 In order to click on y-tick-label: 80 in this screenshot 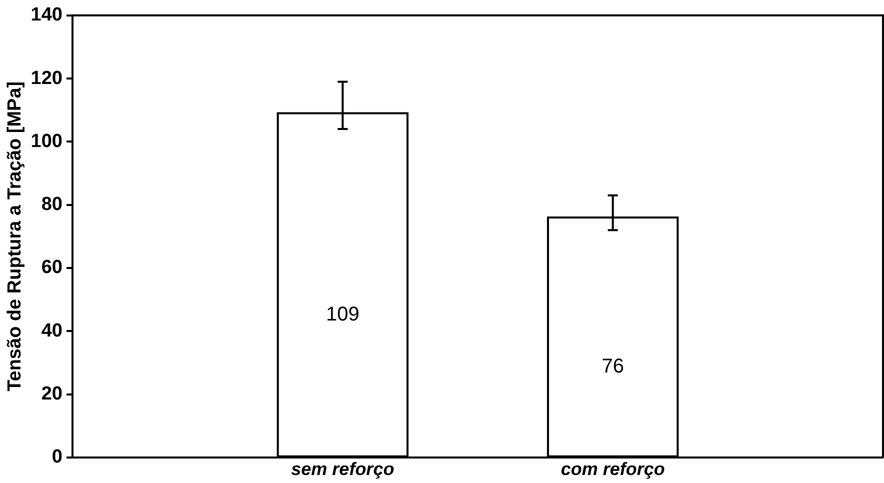, I will do `click(51, 205)`.